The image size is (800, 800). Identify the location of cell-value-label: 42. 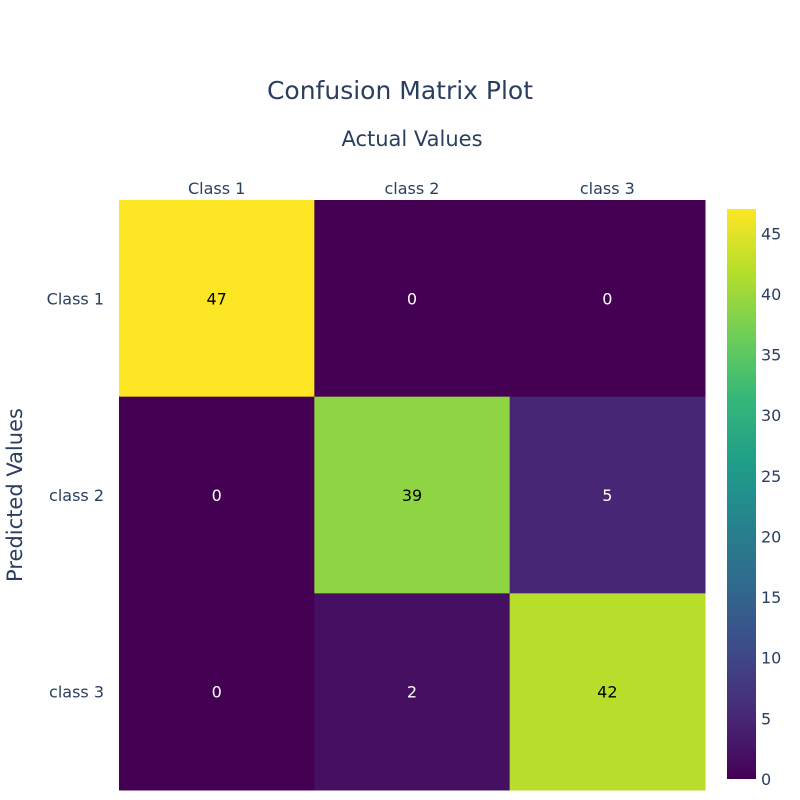
(607, 692).